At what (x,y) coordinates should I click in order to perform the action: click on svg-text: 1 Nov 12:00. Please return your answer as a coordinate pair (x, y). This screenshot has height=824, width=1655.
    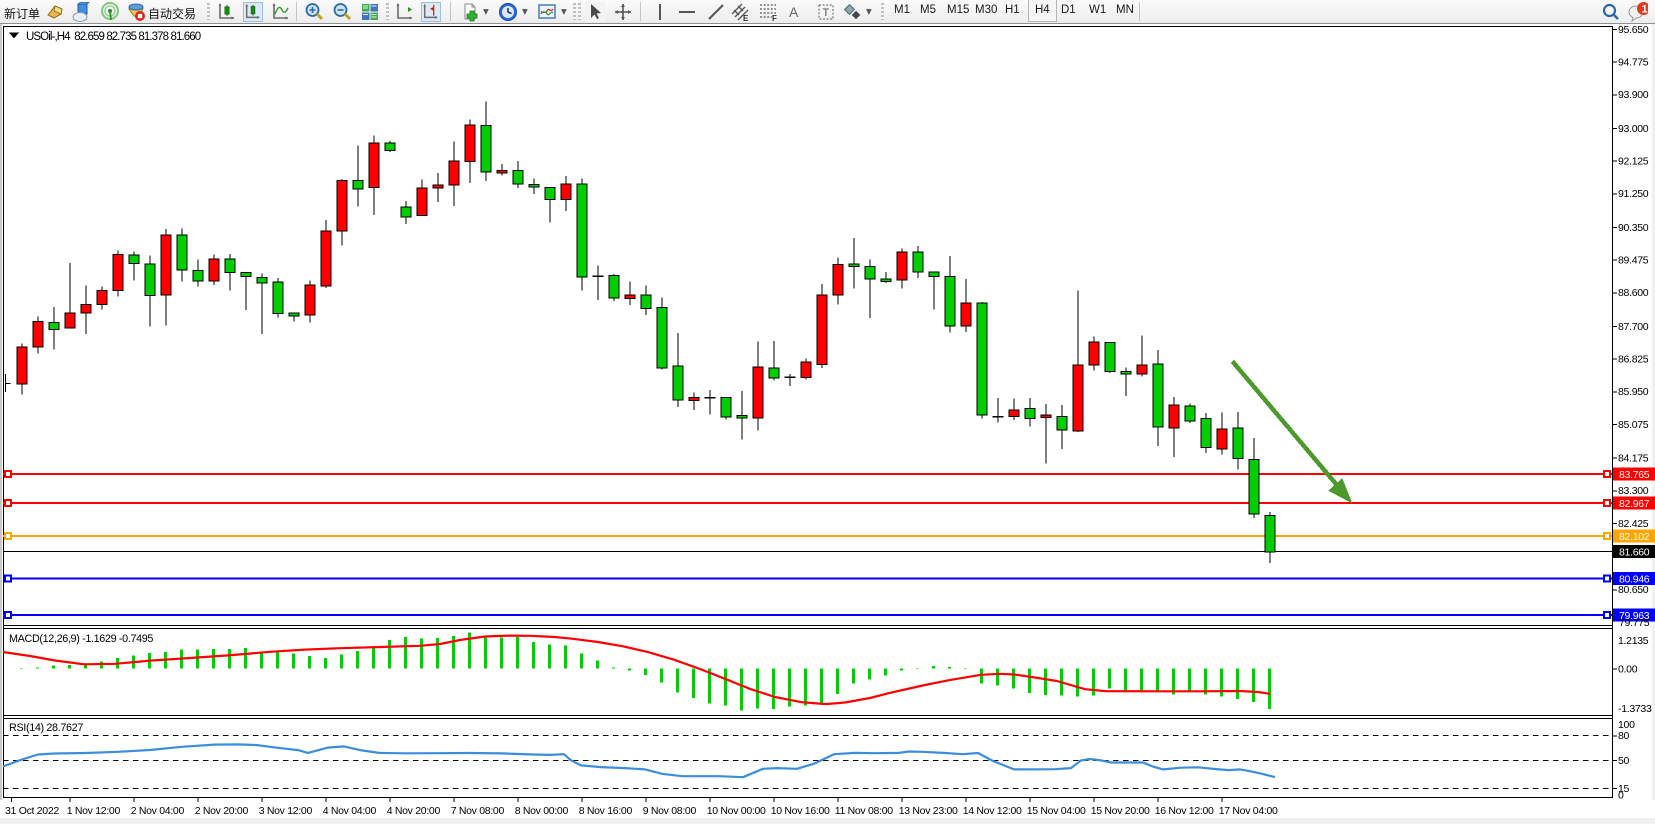
    Looking at the image, I should click on (94, 811).